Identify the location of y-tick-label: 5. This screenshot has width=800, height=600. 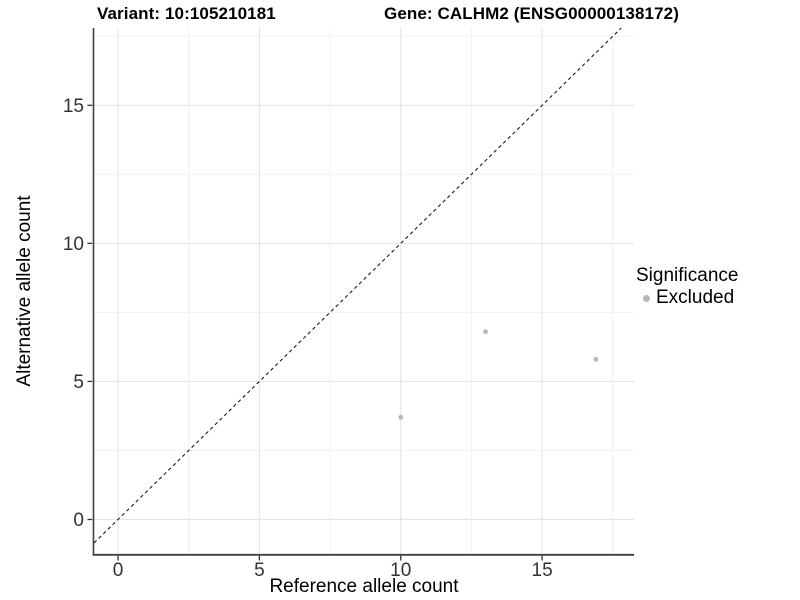
(78, 382).